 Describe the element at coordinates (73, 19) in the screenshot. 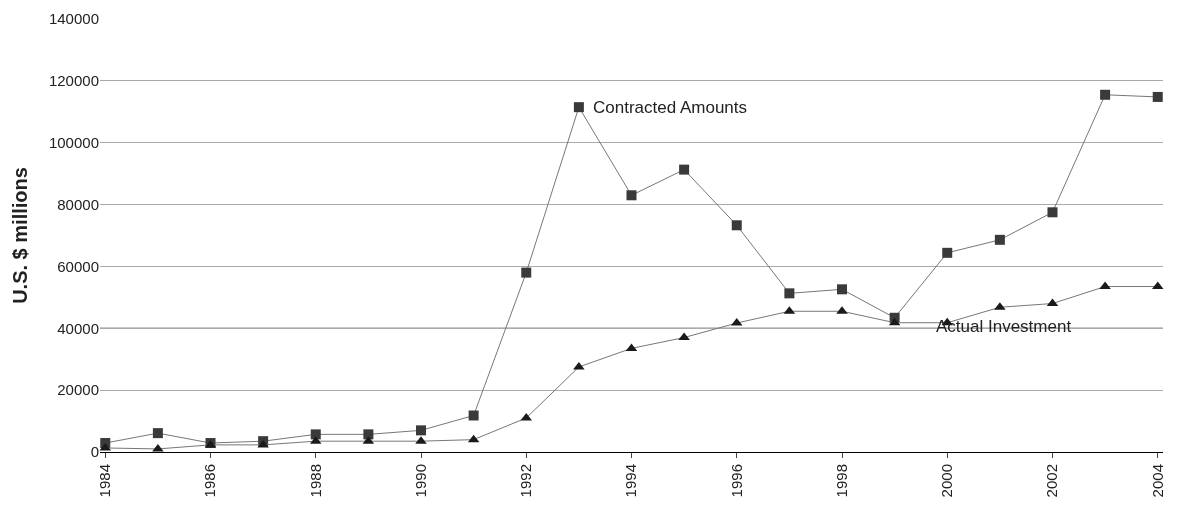

I see `y-tick-label: 140000` at that location.